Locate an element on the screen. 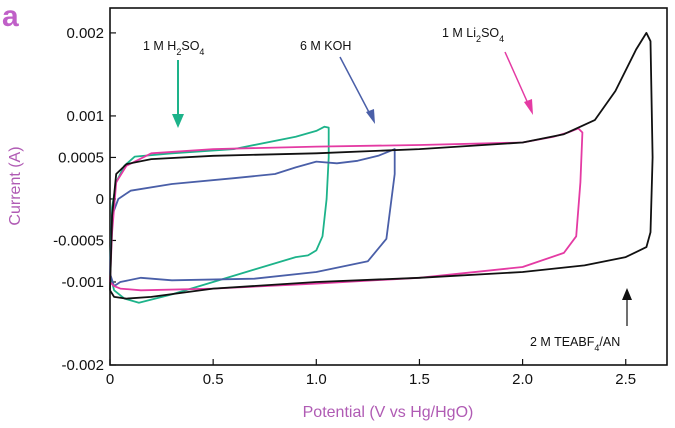 This screenshot has height=428, width=675. arrowhead-koh is located at coordinates (370, 116).